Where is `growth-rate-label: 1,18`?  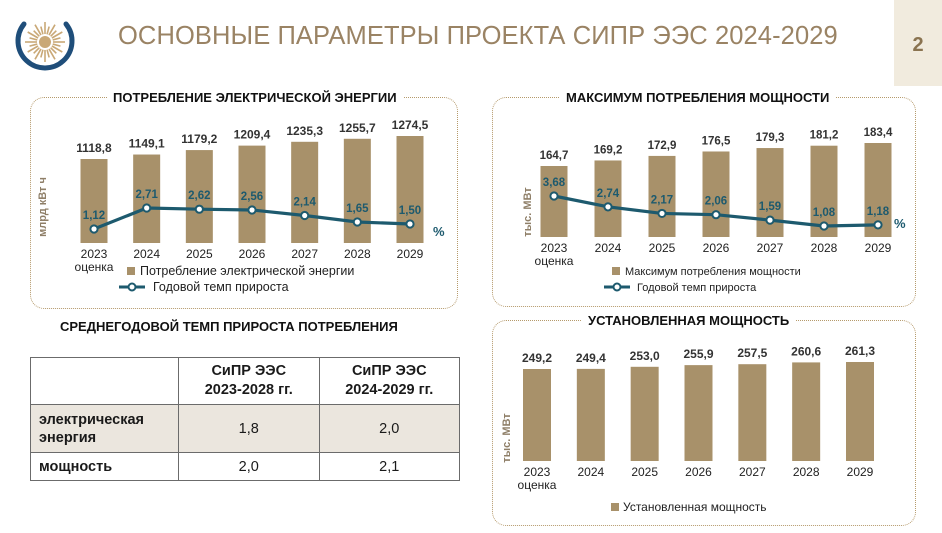
growth-rate-label: 1,18 is located at coordinates (878, 212).